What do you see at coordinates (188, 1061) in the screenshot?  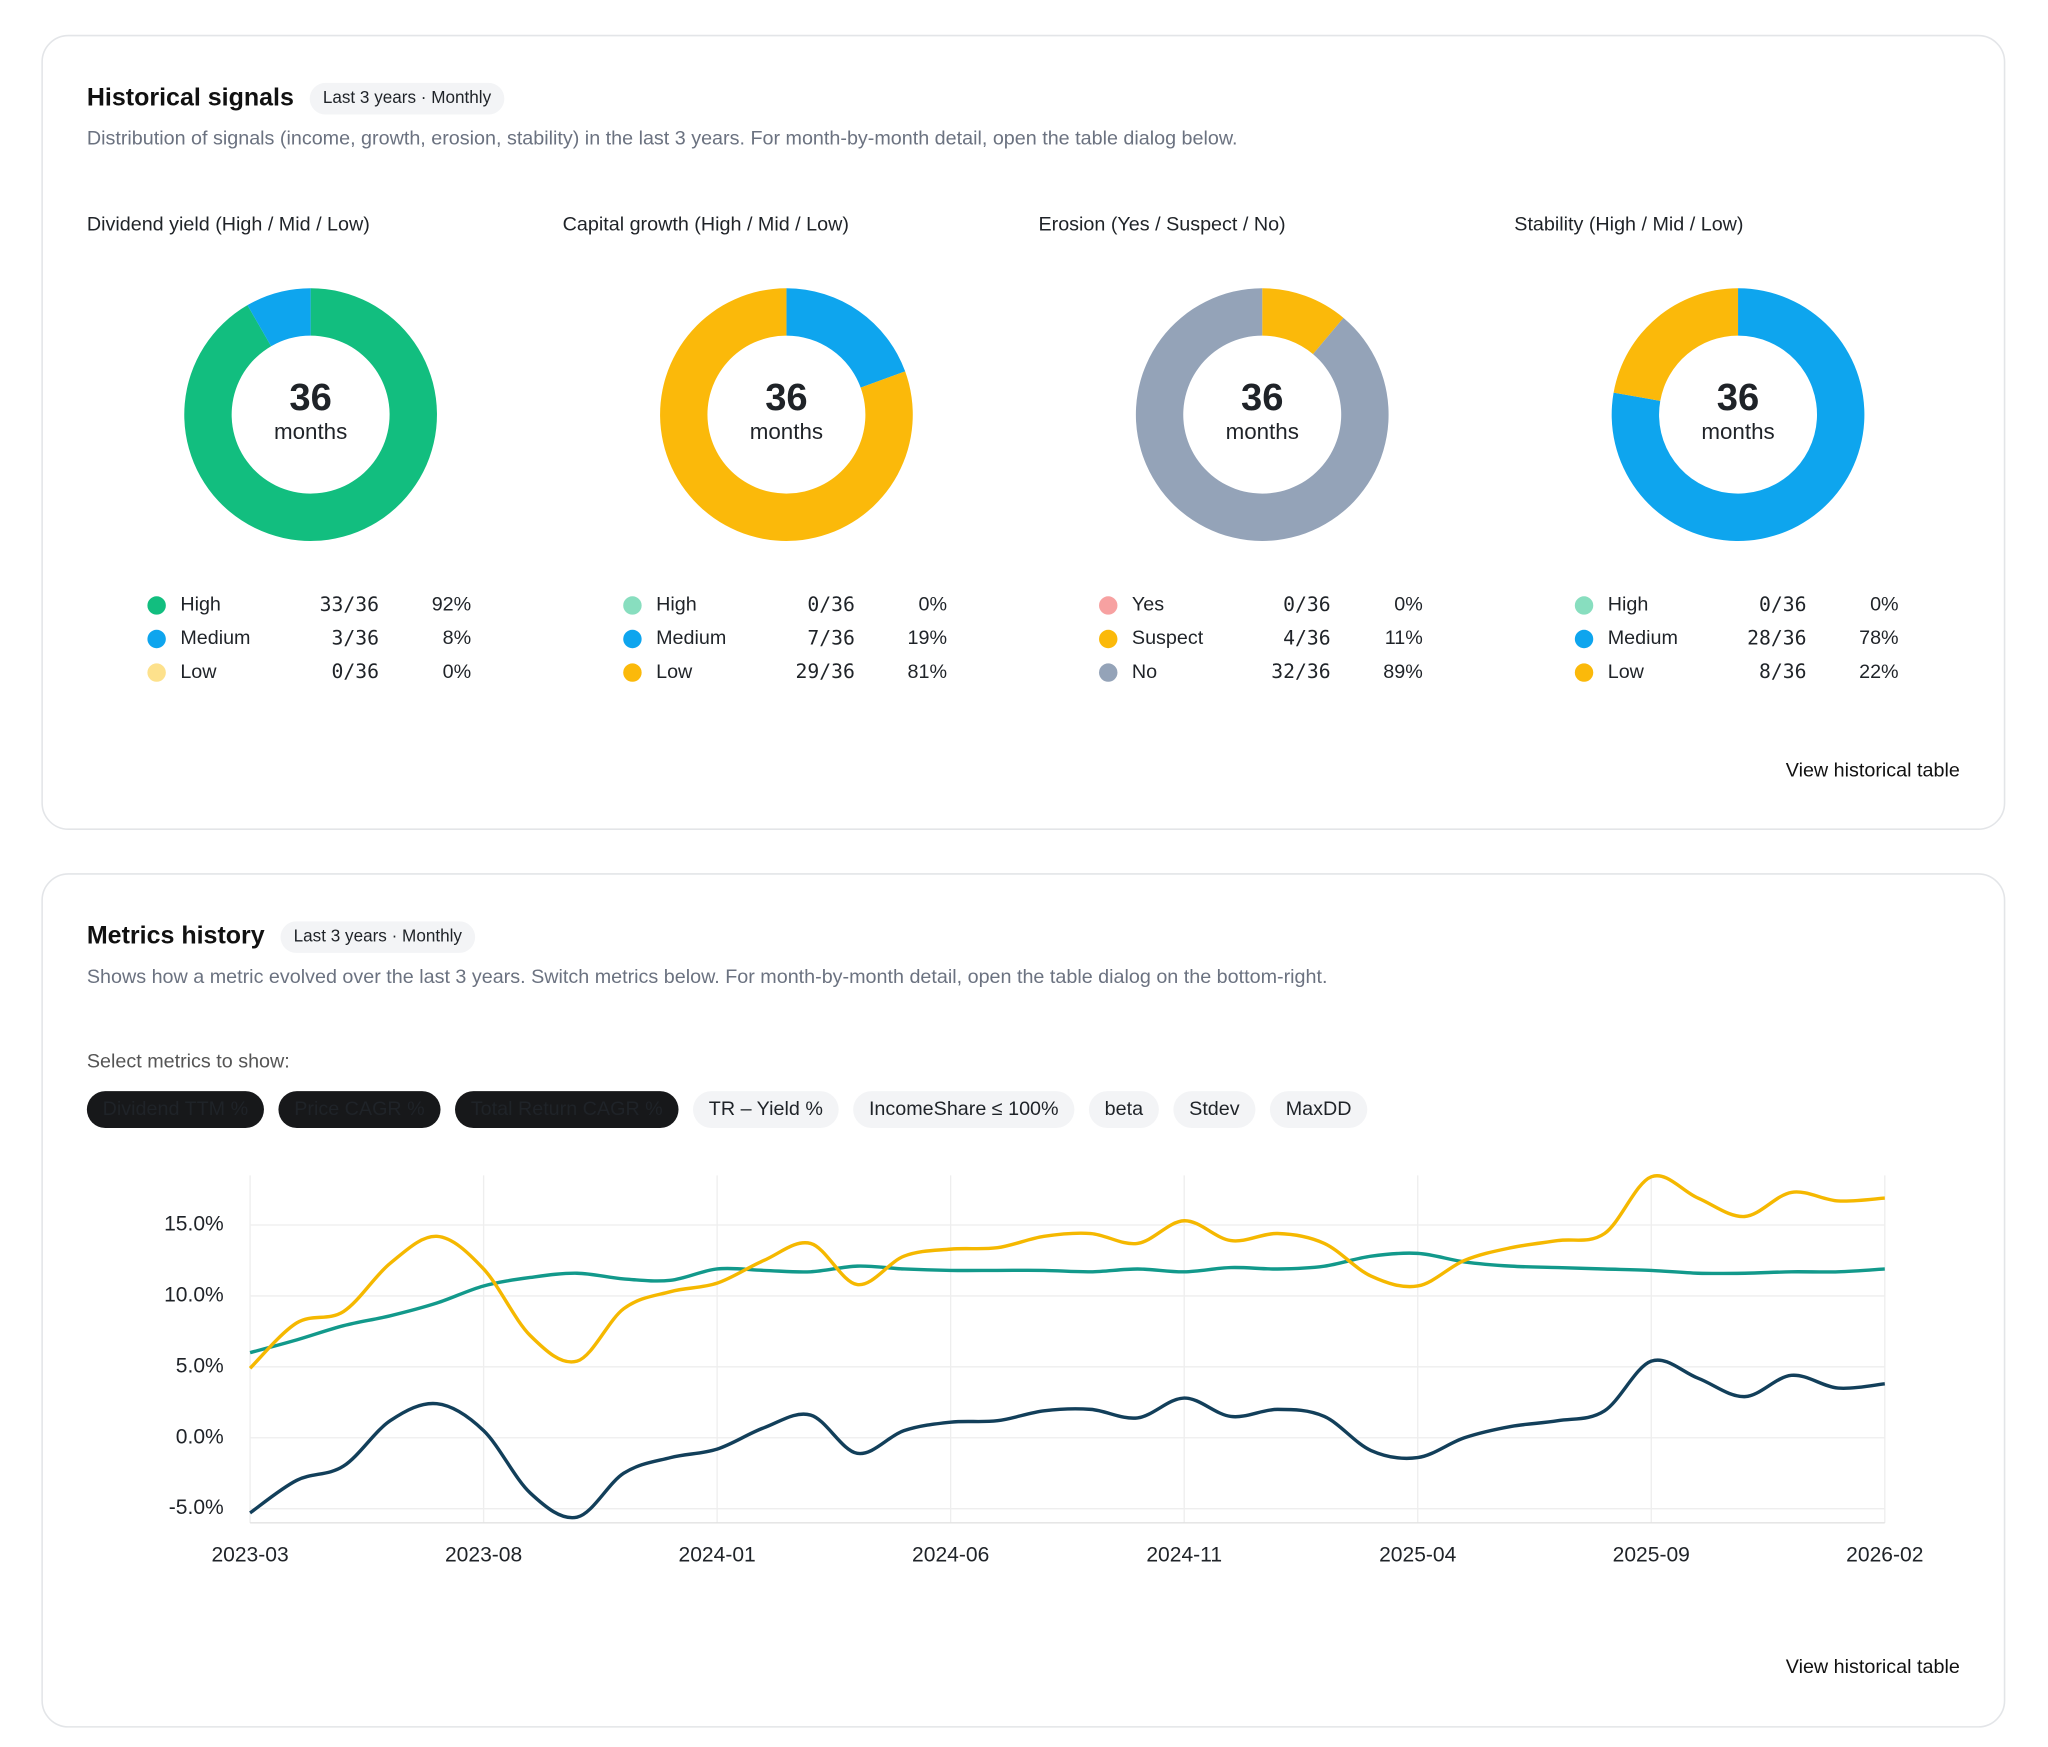 I see `selector-label: Select metrics to show:` at bounding box center [188, 1061].